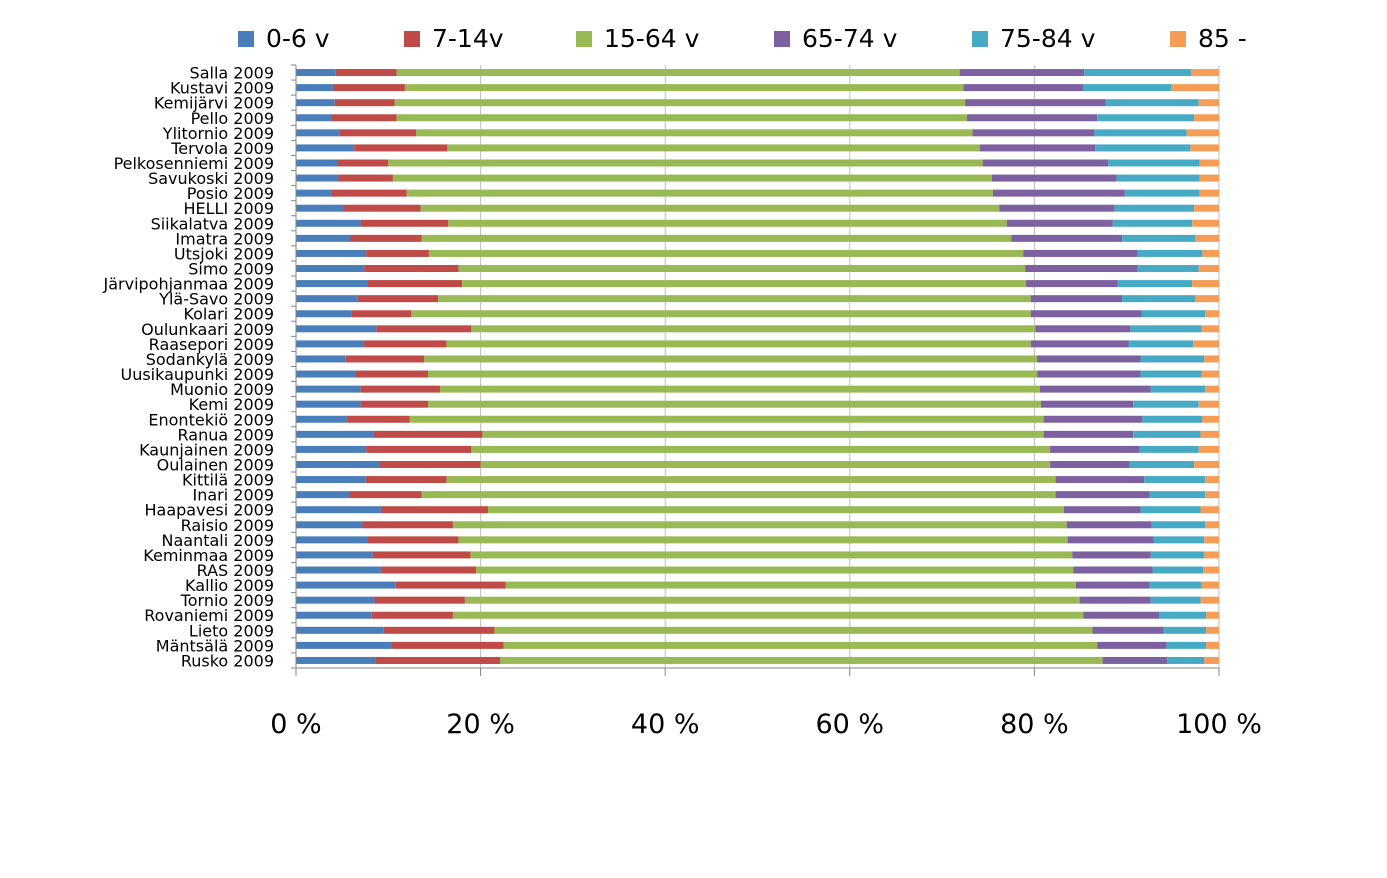 This screenshot has width=1387, height=878. What do you see at coordinates (234, 495) in the screenshot?
I see `category-label: Inari 2009` at bounding box center [234, 495].